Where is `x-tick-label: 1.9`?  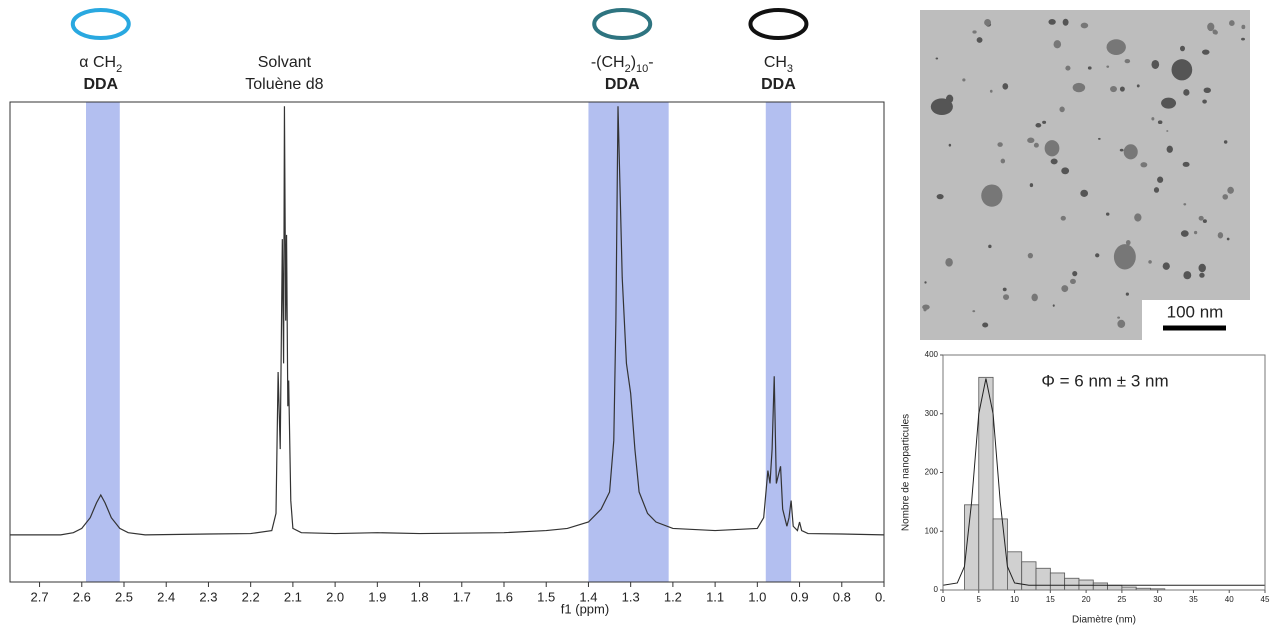
x-tick-label: 1.9 is located at coordinates (377, 596).